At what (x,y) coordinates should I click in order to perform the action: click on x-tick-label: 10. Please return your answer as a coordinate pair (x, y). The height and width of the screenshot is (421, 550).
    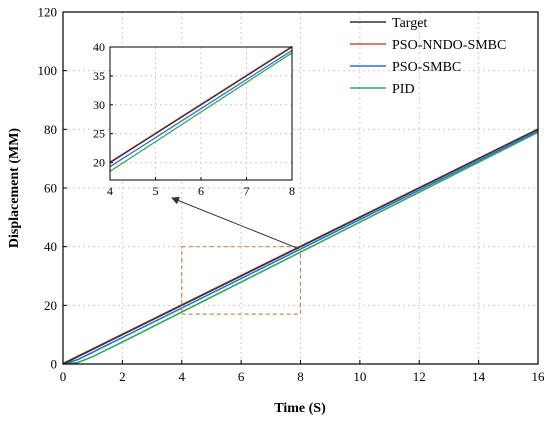
    Looking at the image, I should click on (359, 376).